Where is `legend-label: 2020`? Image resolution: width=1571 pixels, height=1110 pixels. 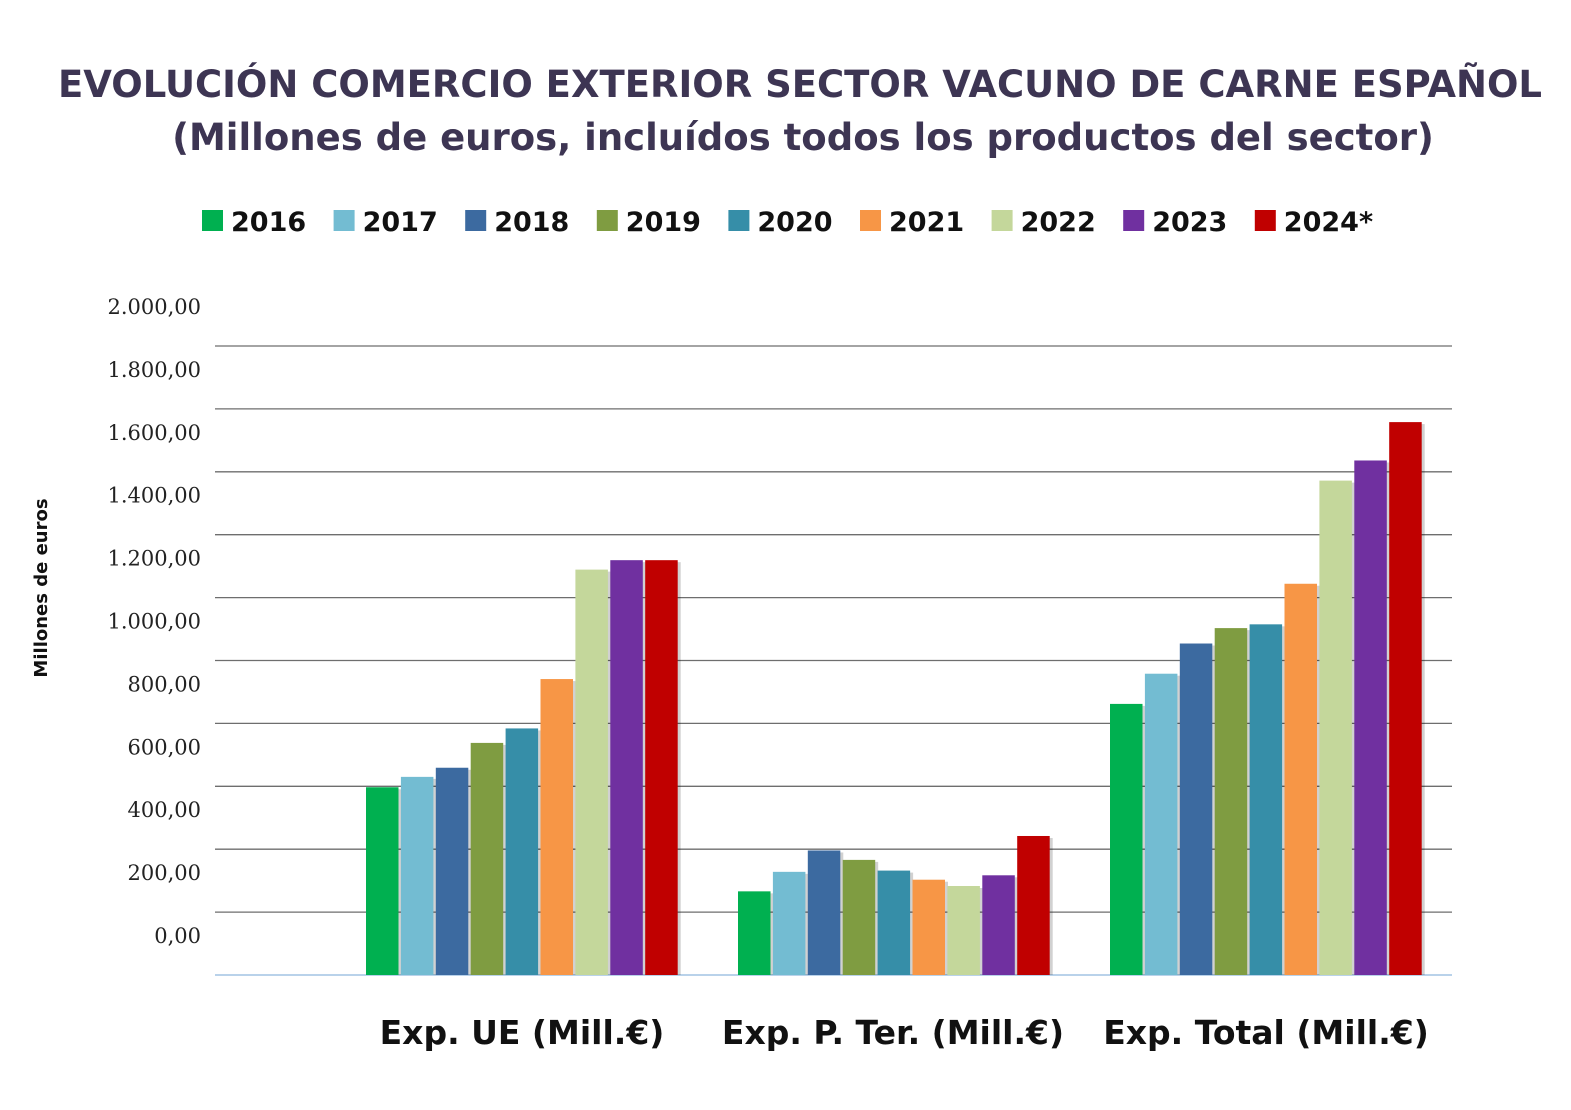
legend-label: 2020 is located at coordinates (794, 222).